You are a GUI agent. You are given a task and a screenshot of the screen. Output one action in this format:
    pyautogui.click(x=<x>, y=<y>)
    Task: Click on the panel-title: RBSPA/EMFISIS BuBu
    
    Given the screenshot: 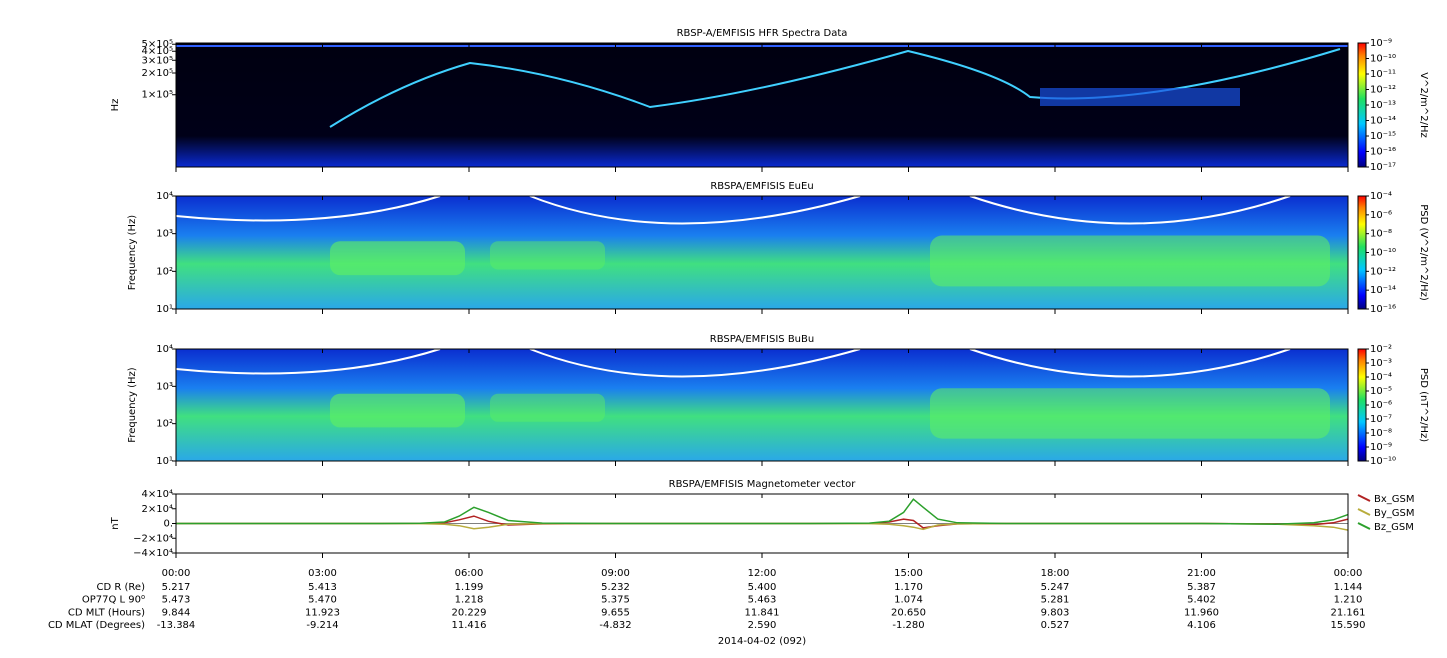 What is the action you would take?
    pyautogui.click(x=762, y=339)
    